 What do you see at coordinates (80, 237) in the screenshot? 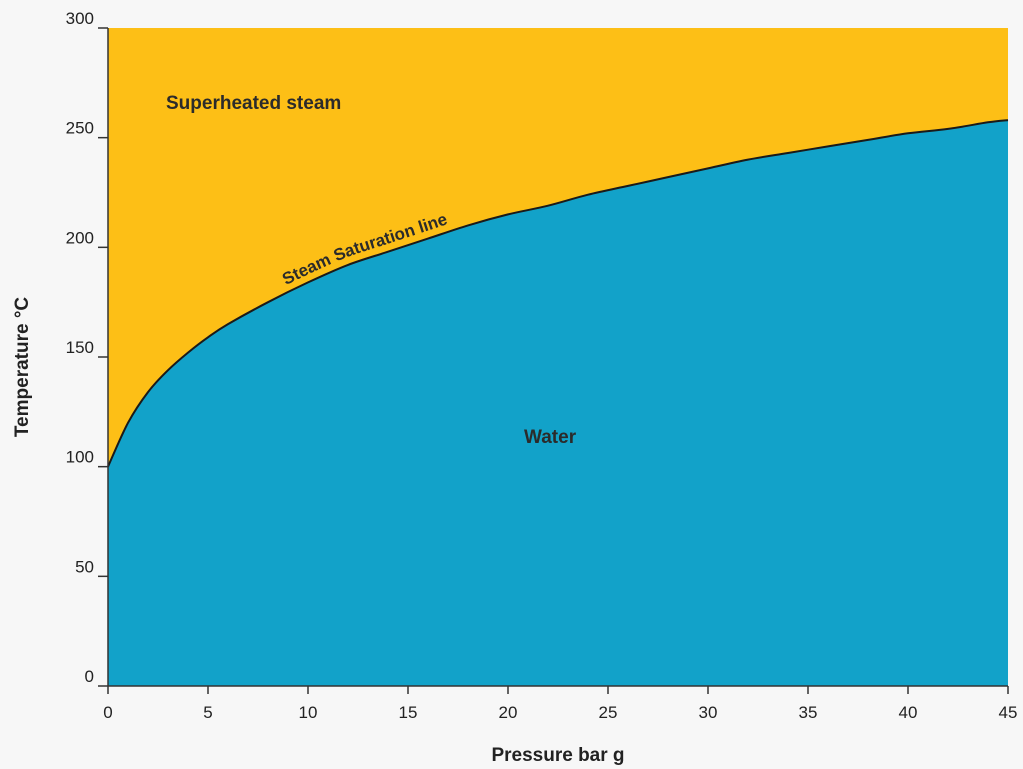
I see `y-tick-label: 200` at bounding box center [80, 237].